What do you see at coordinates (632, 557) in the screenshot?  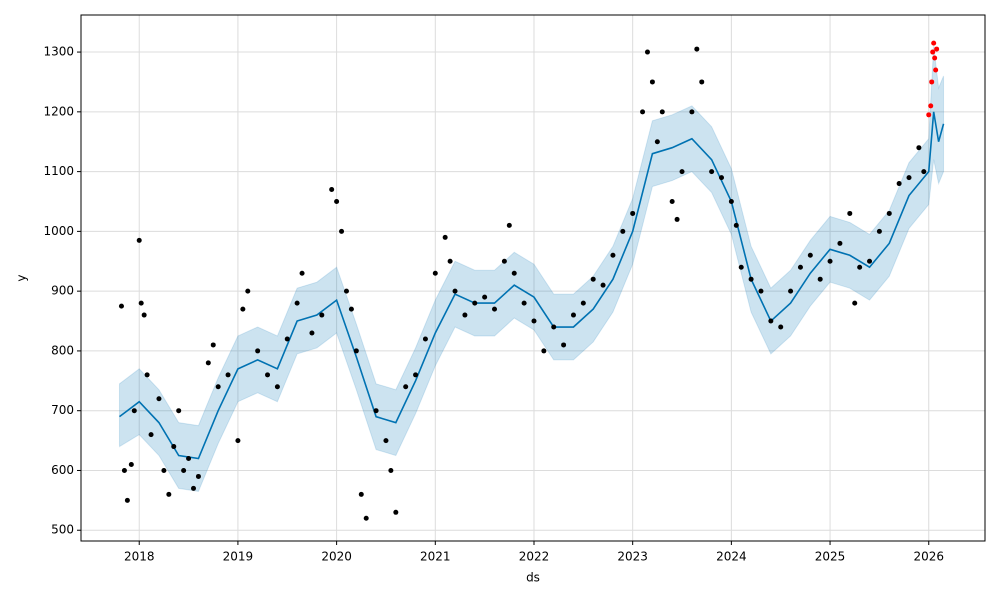 I see `x-tick-label: 2023` at bounding box center [632, 557].